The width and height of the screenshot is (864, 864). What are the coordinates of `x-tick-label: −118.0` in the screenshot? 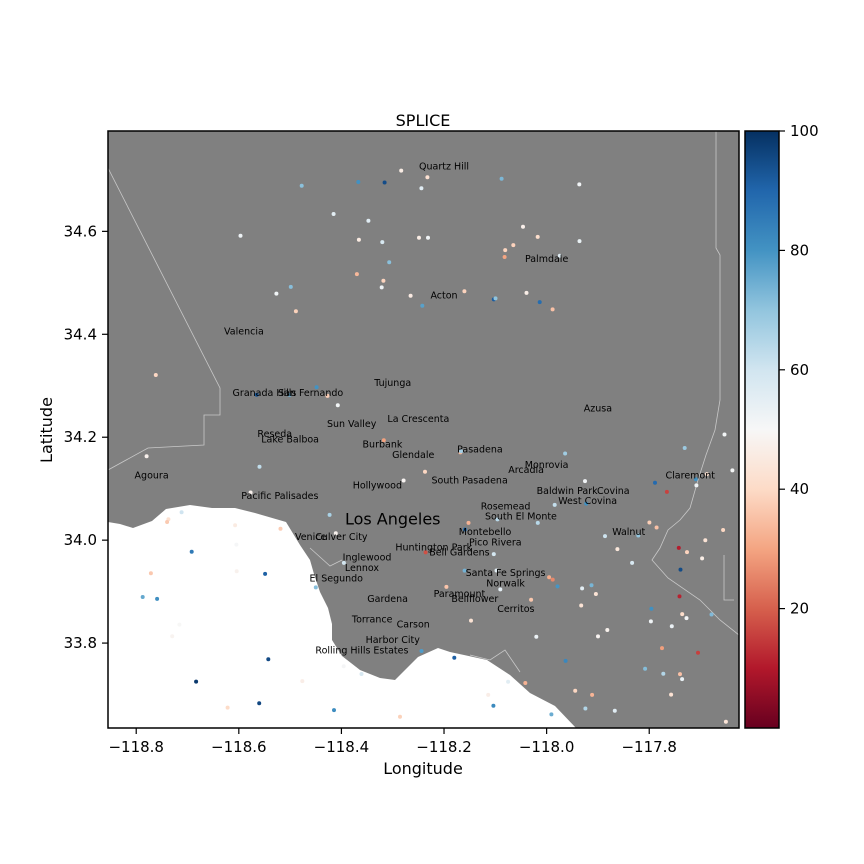 It's located at (547, 747).